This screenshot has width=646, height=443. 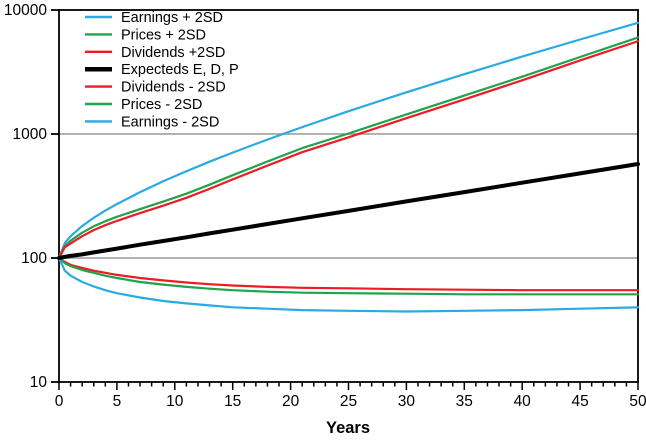 What do you see at coordinates (637, 401) in the screenshot?
I see `x-tick-label-50: 50` at bounding box center [637, 401].